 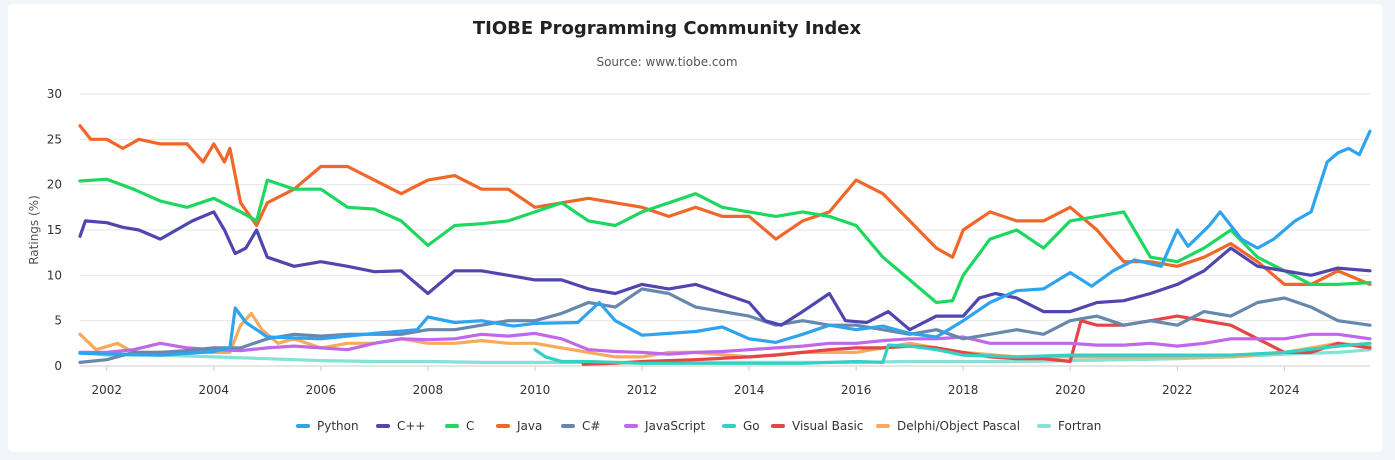 I want to click on legend-label: Go, so click(x=751, y=426).